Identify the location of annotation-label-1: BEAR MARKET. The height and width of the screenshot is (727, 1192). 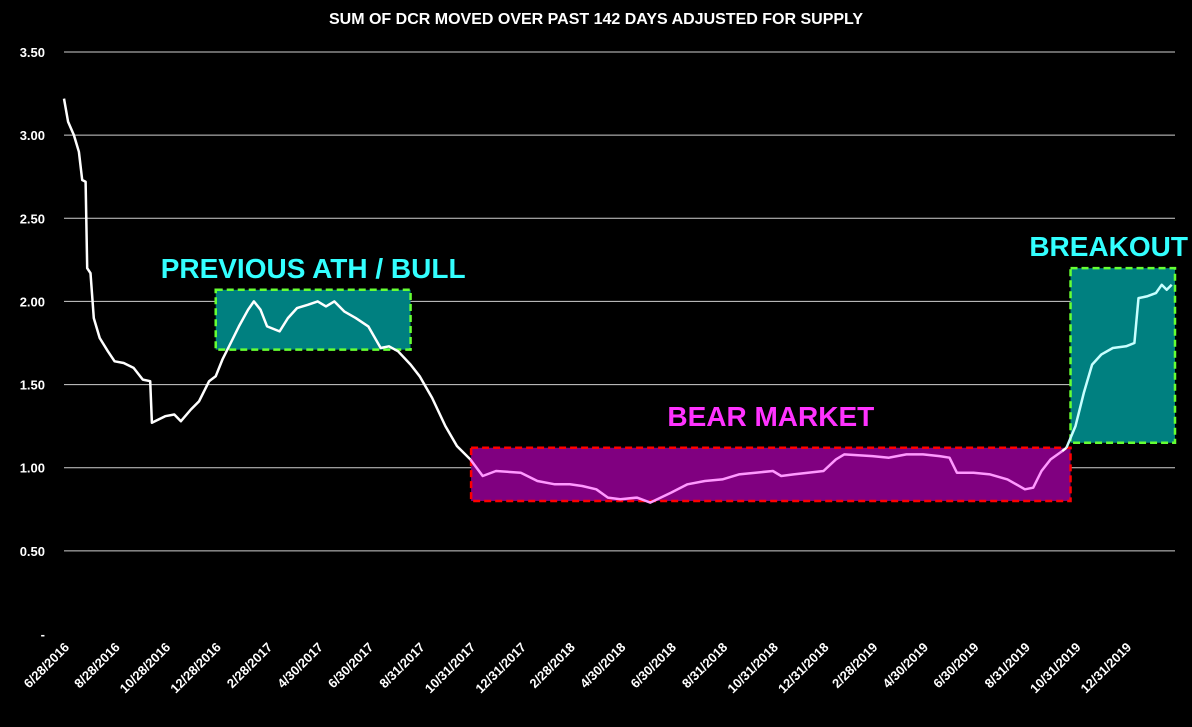
(770, 416).